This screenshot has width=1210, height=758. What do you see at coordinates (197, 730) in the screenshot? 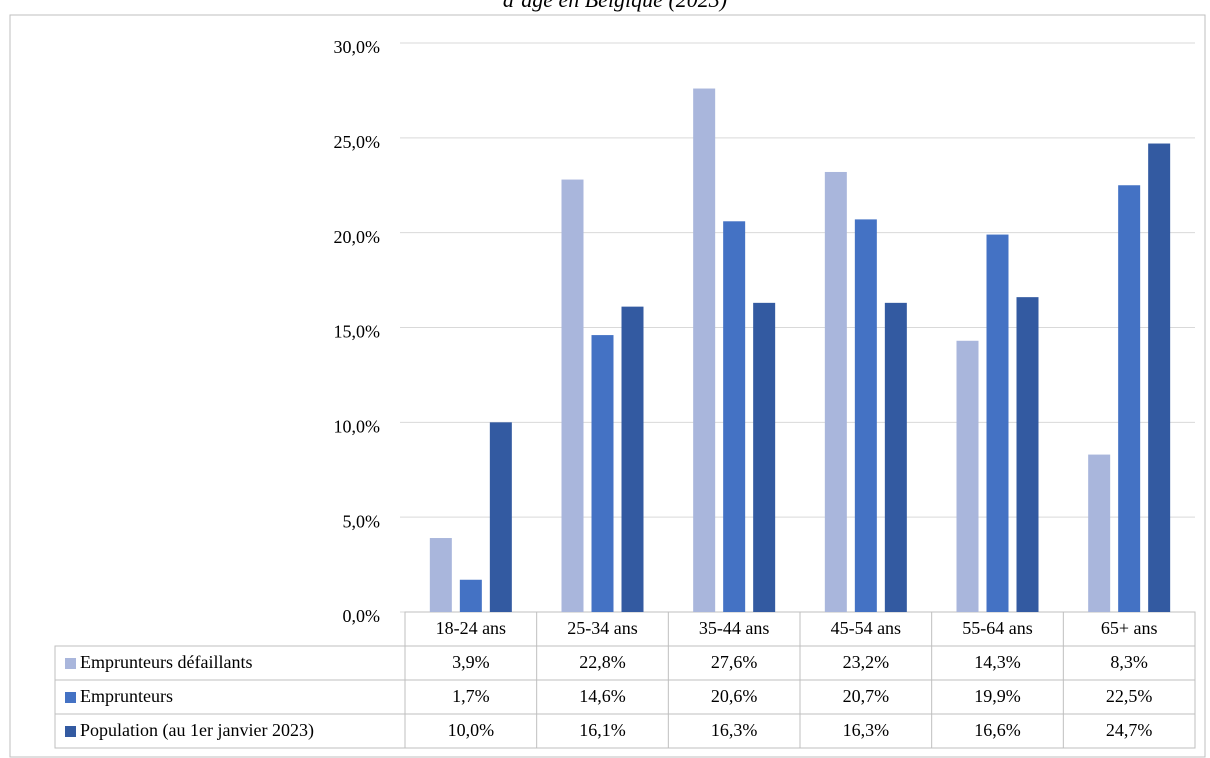
I see `legend-label: Population (au 1er janvier 2023)` at bounding box center [197, 730].